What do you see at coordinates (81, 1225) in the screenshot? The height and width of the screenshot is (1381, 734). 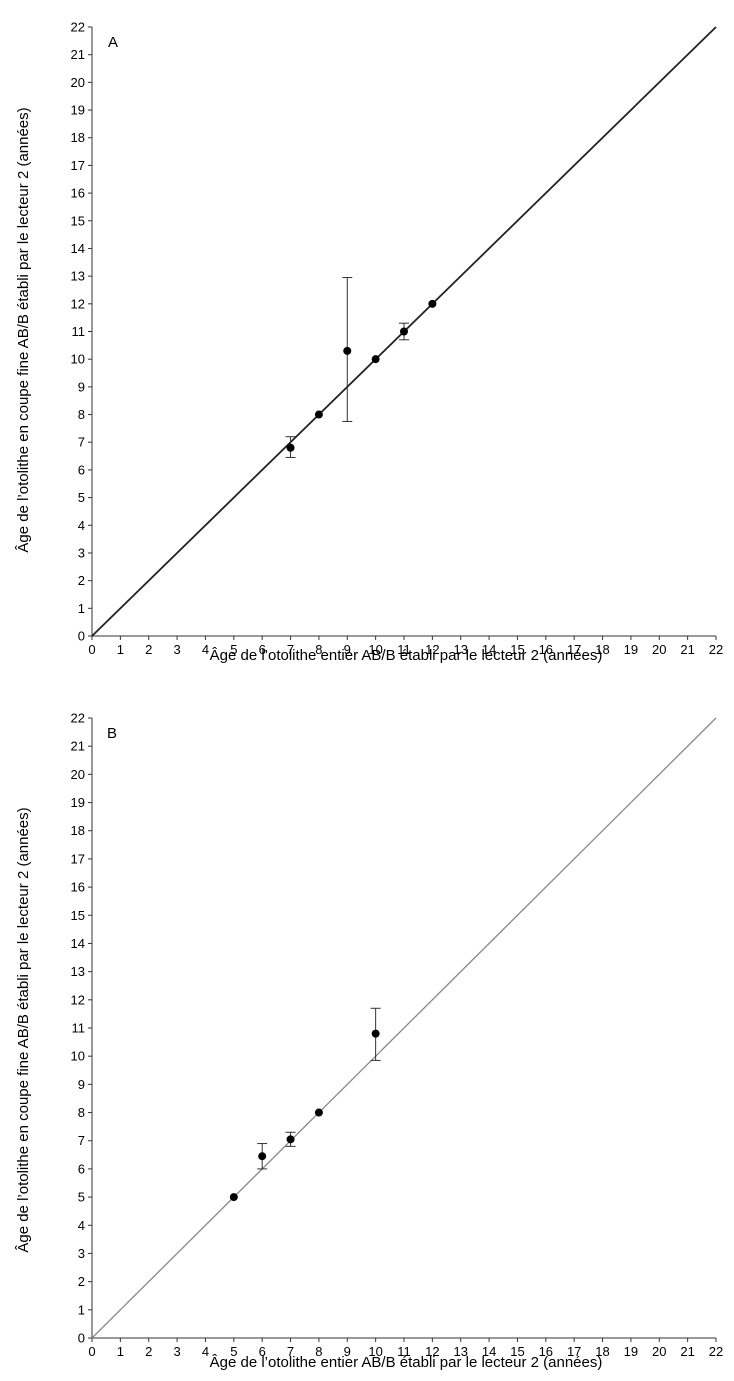 I see `y-tick-label: 4` at bounding box center [81, 1225].